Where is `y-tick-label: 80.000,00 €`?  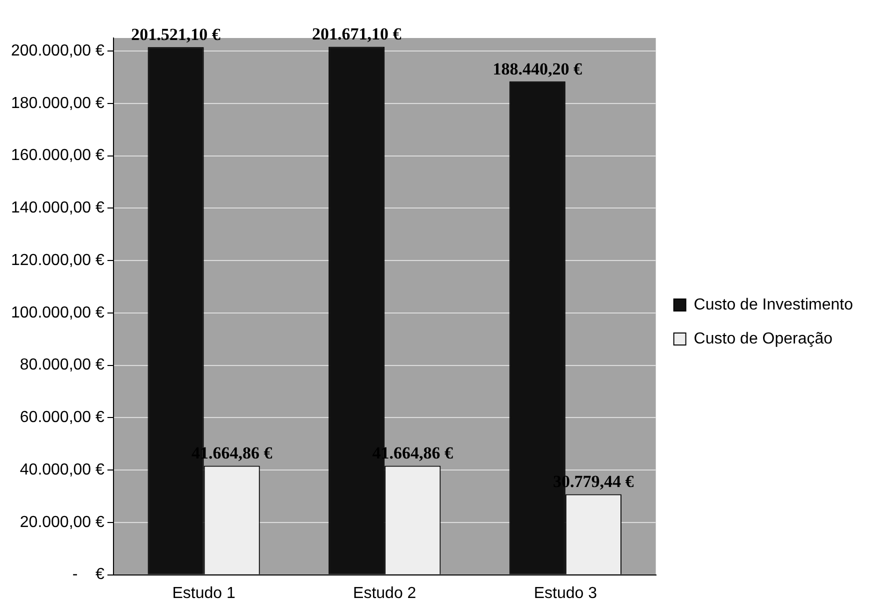
y-tick-label: 80.000,00 € is located at coordinates (62, 365).